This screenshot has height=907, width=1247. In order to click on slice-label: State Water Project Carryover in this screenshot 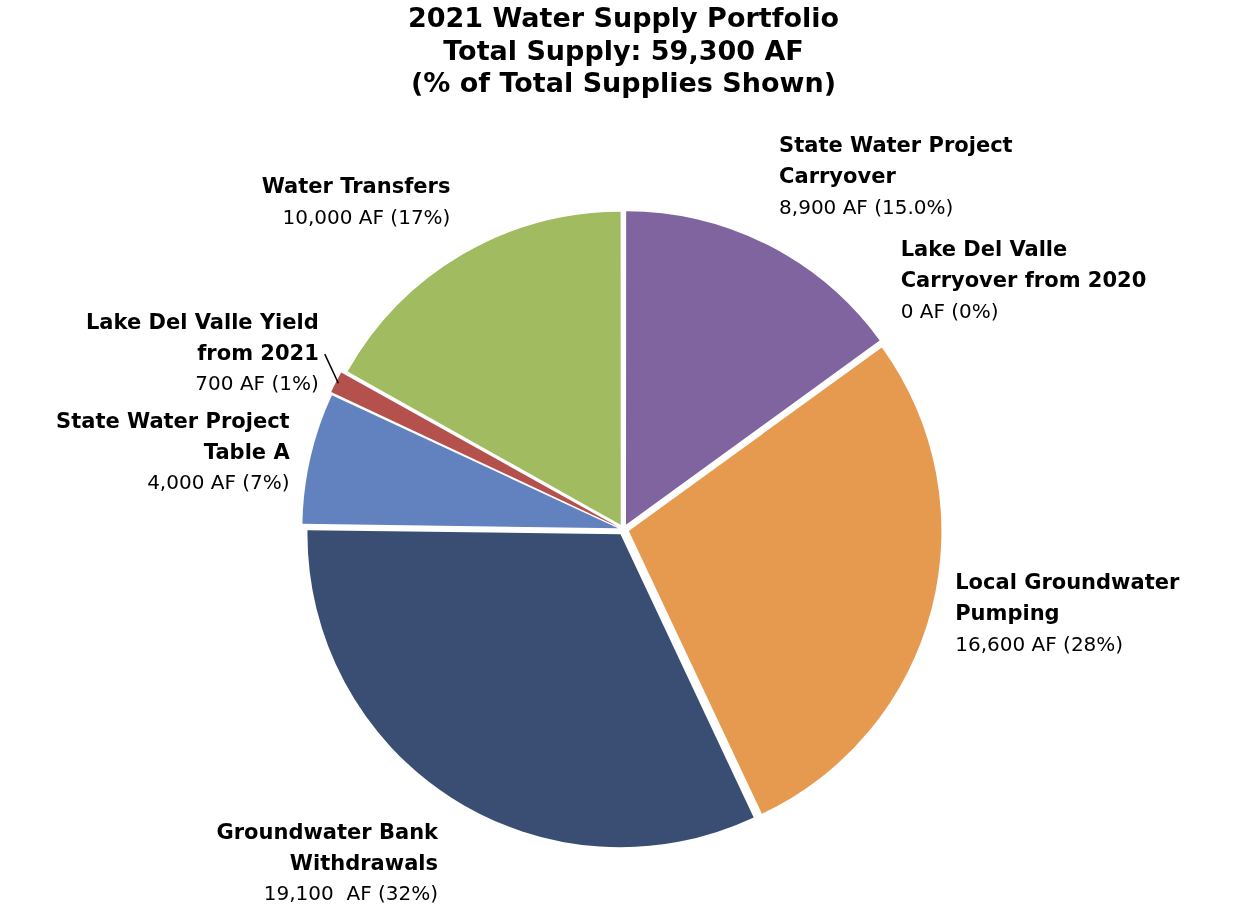, I will do `click(896, 161)`.